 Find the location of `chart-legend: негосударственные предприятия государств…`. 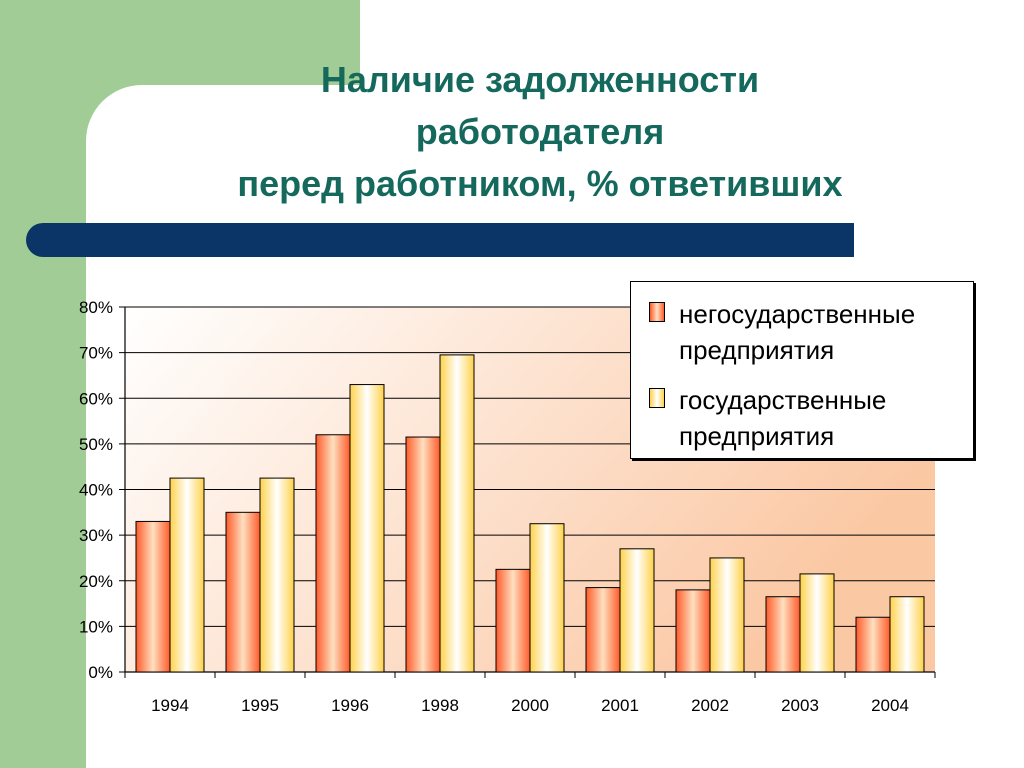

chart-legend: негосударственные предприятия государств… is located at coordinates (802, 370).